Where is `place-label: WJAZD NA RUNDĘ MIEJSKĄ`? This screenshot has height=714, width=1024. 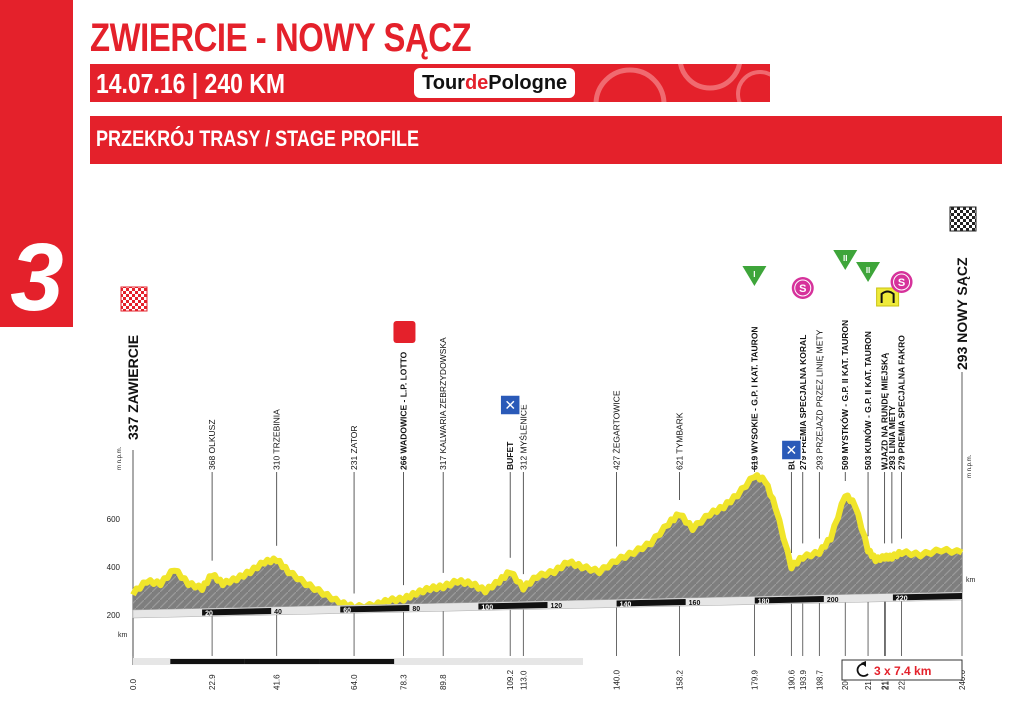
place-label: WJAZD NA RUNDĘ MIEJSKĄ is located at coordinates (885, 411).